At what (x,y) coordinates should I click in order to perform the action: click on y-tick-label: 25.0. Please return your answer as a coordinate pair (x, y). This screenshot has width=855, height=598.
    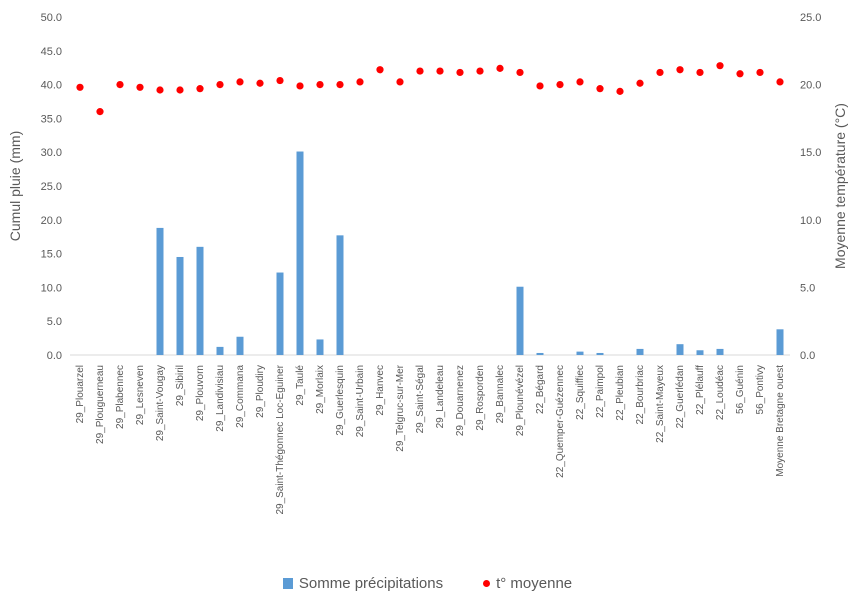
    Looking at the image, I should click on (51, 187).